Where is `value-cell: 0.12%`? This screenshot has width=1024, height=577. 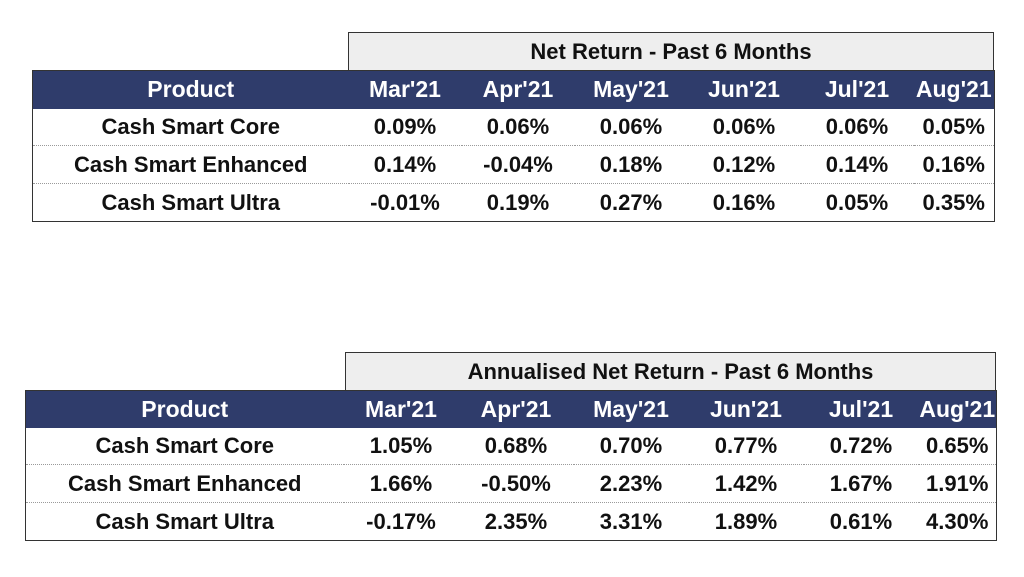 value-cell: 0.12% is located at coordinates (744, 164).